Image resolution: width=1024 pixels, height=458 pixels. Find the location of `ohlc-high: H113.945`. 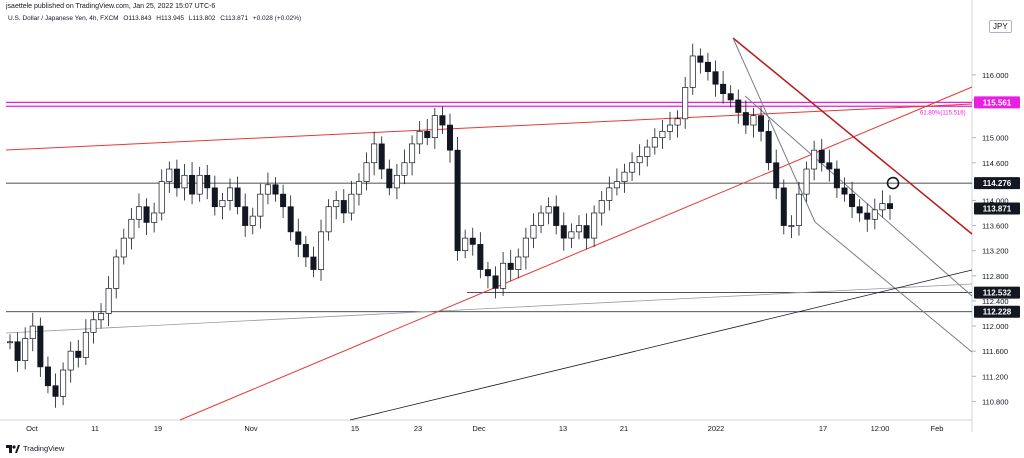

ohlc-high: H113.945 is located at coordinates (170, 18).